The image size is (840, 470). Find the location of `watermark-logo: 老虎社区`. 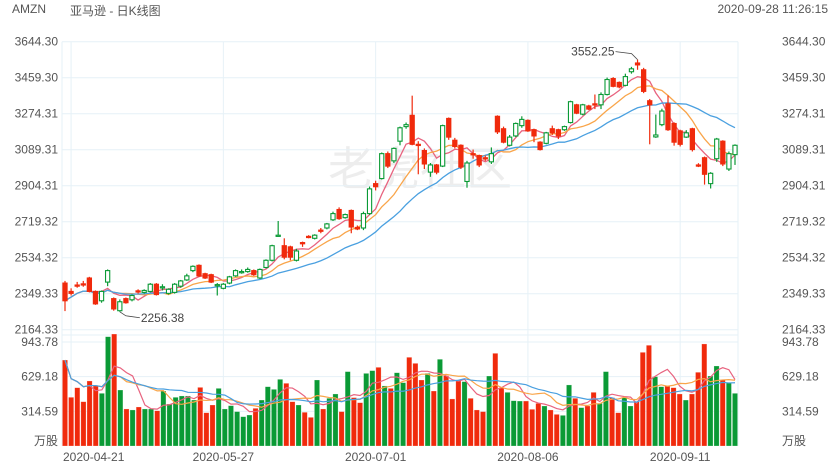

watermark-logo: 老虎社区 is located at coordinates (420, 169).